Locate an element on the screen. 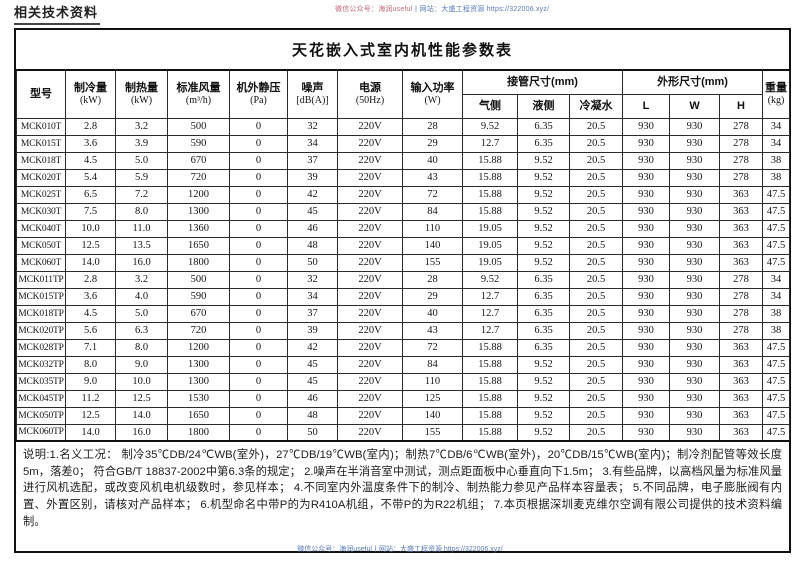 This screenshot has height=569, width=800. column-header-weight: 重量 (kg) is located at coordinates (776, 94).